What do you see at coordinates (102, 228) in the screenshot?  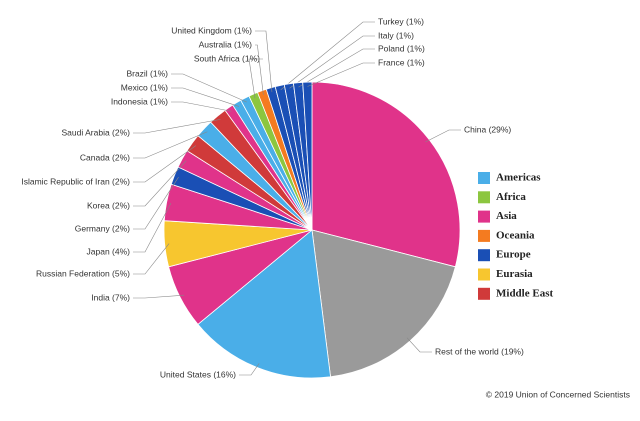 I see `slice-label: Germany (2%)` at bounding box center [102, 228].